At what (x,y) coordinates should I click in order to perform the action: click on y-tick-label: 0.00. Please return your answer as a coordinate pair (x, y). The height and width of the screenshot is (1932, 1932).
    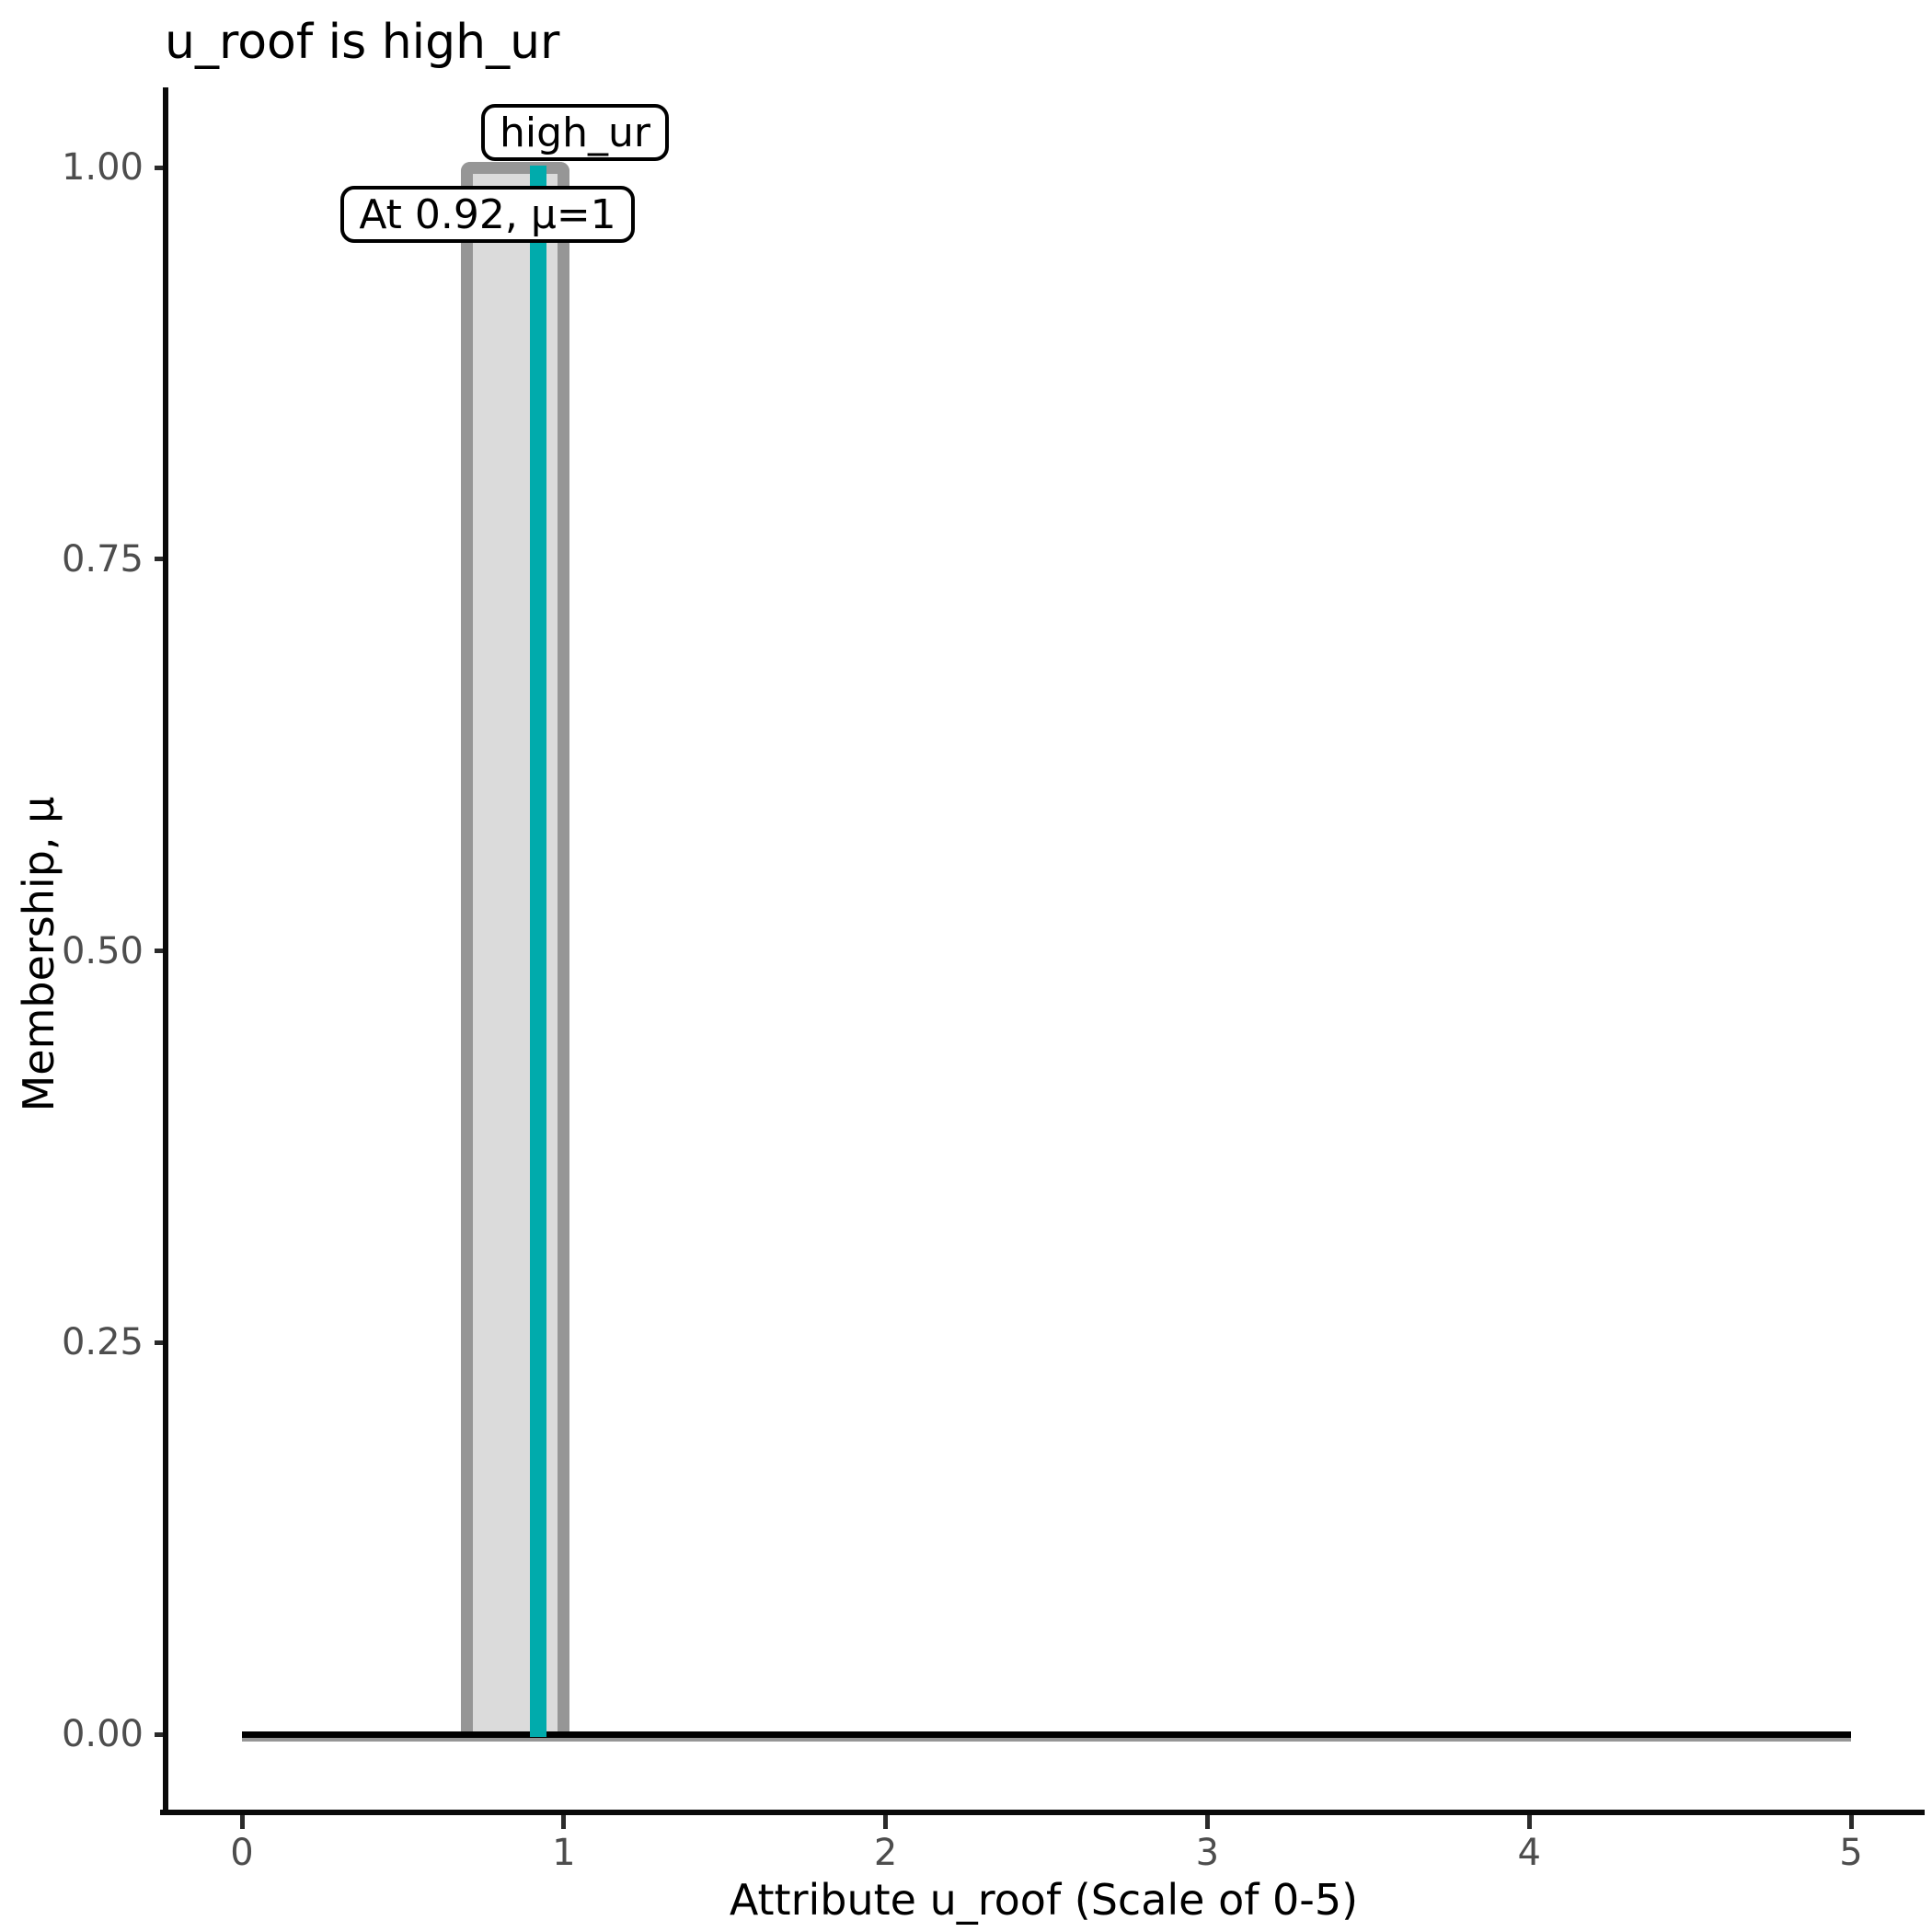
    Looking at the image, I should click on (102, 1734).